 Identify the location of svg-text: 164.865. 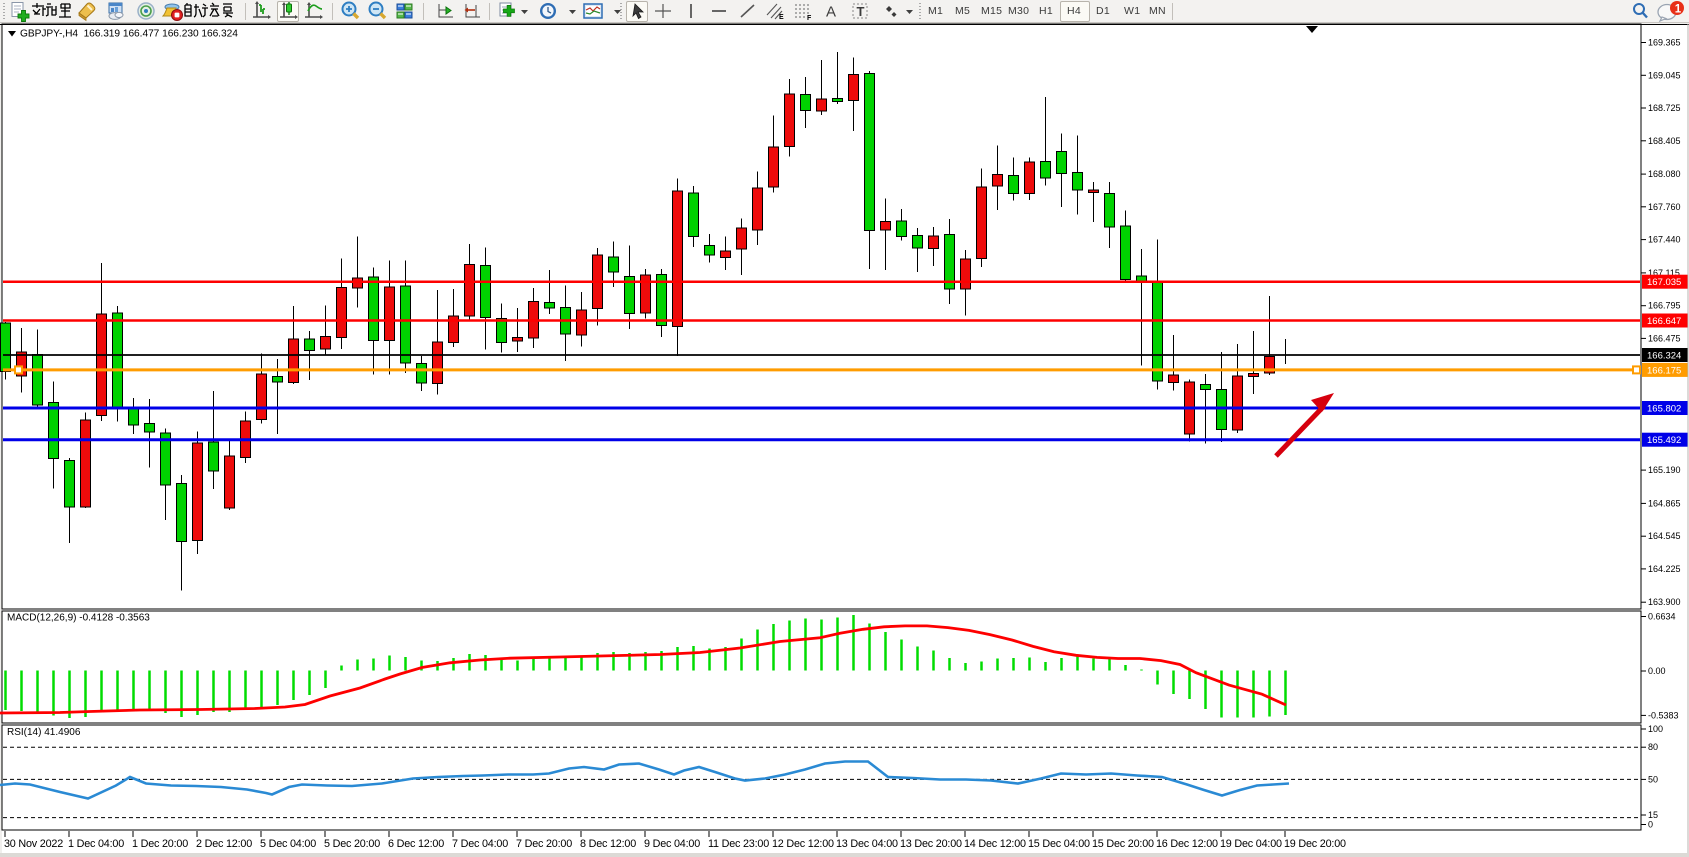
(1664, 503).